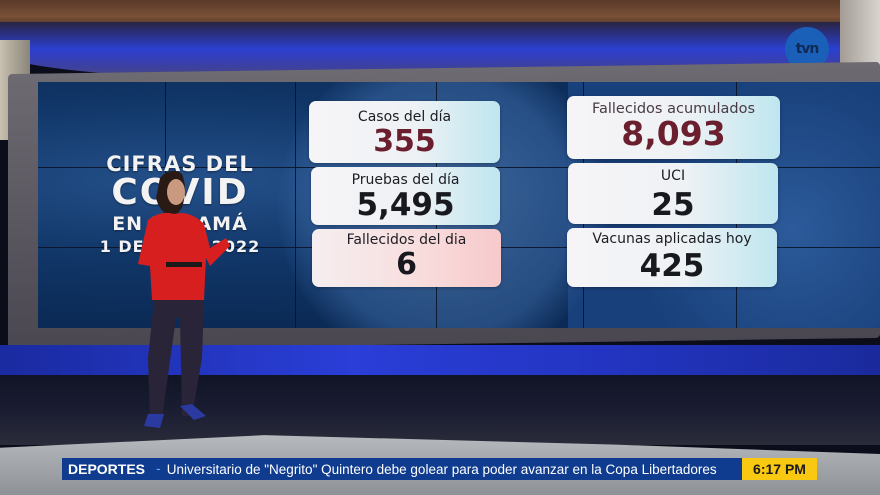 This screenshot has width=880, height=495. What do you see at coordinates (672, 239) in the screenshot?
I see `stat-label: Vacunas aplicadas hoy` at bounding box center [672, 239].